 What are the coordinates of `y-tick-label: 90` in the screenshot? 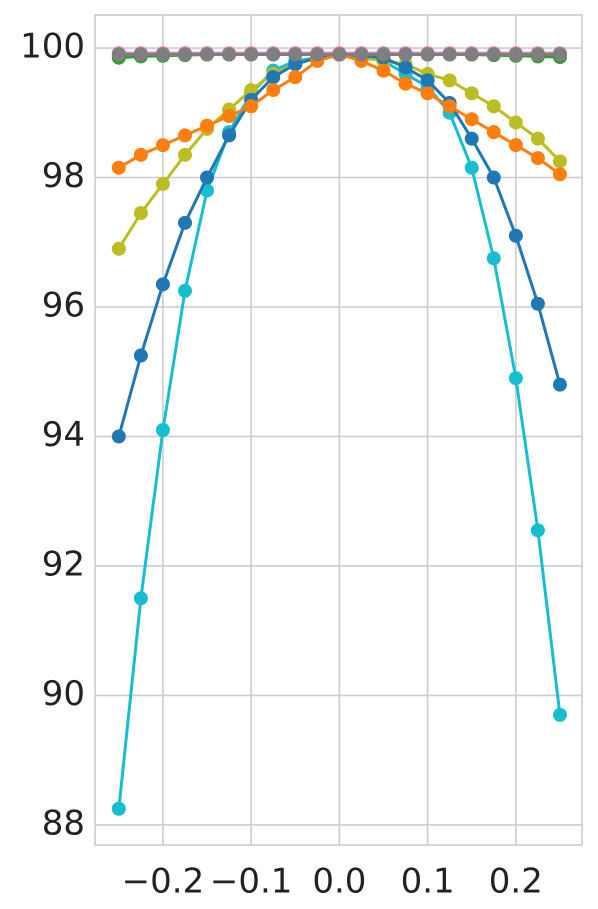 It's located at (63, 694).